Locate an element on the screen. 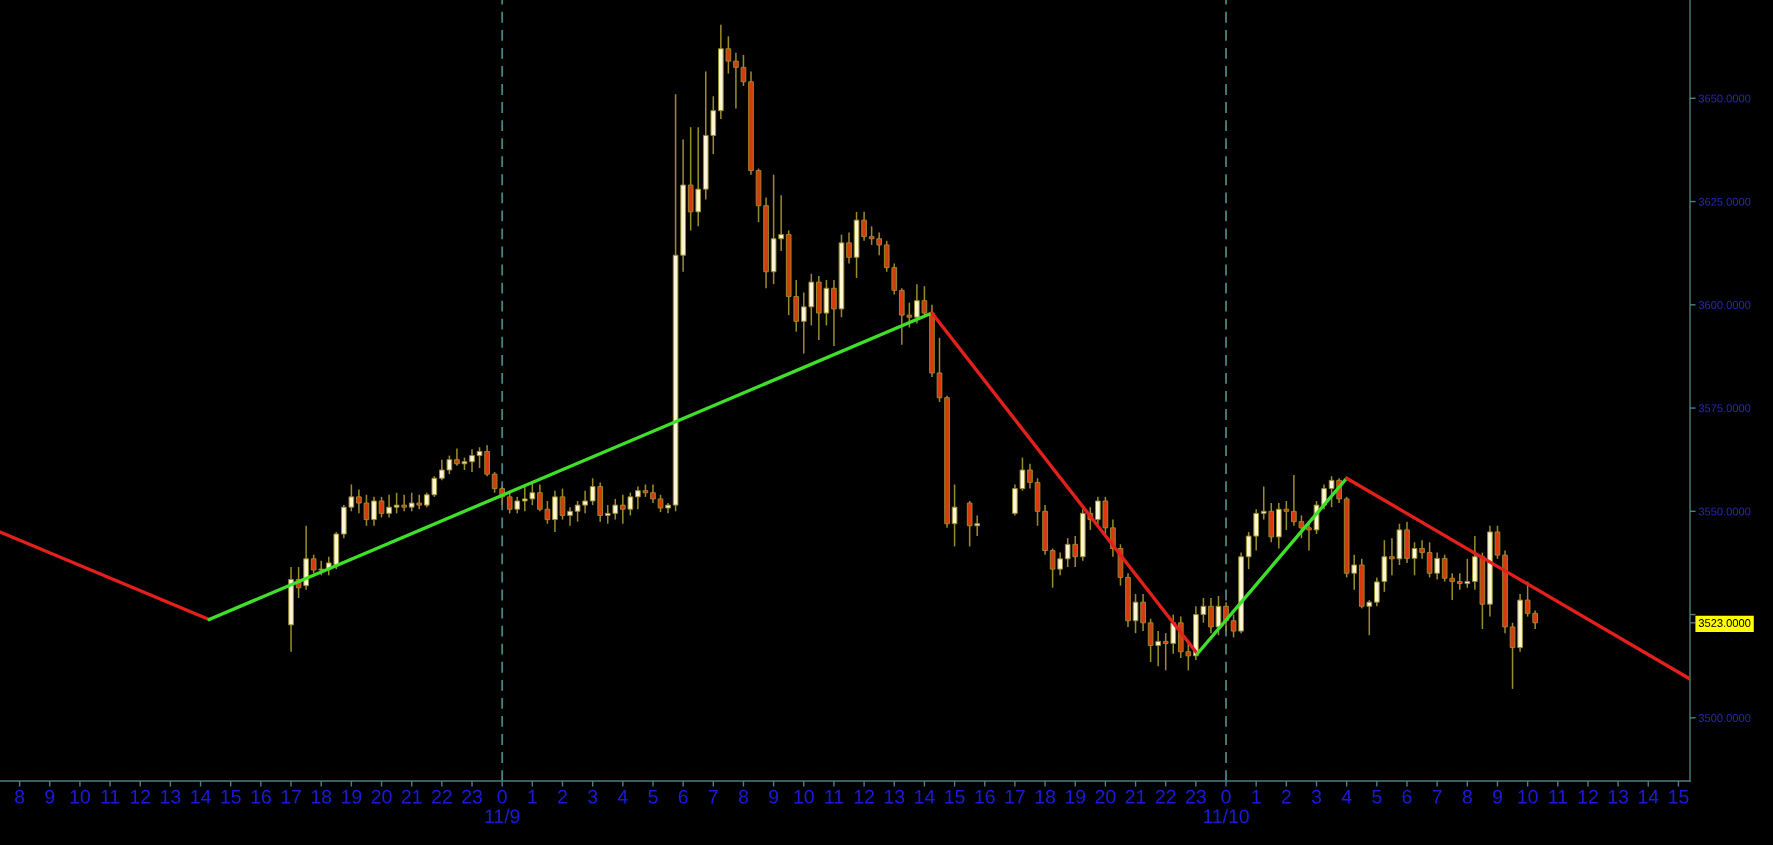  y-tick-label: 3600.0000 is located at coordinates (1724, 305).